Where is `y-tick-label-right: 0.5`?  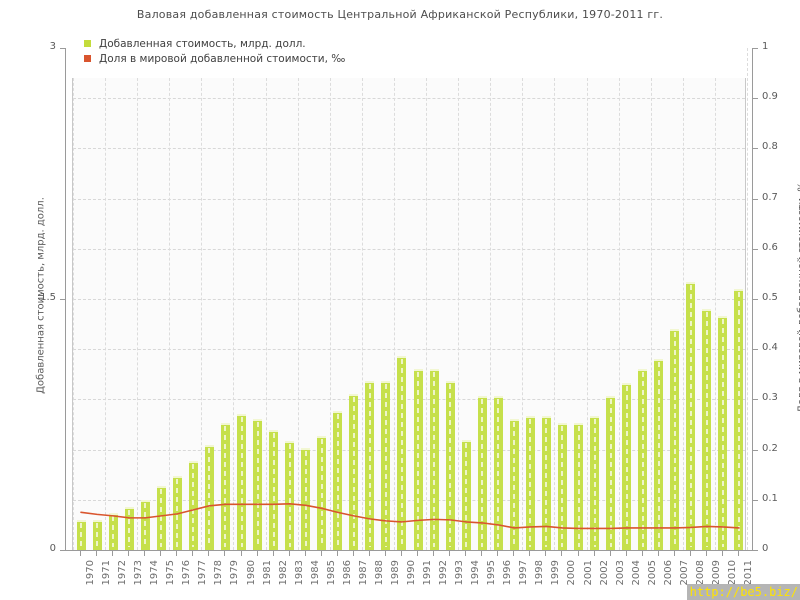
y-tick-label-right: 0.5 is located at coordinates (770, 297).